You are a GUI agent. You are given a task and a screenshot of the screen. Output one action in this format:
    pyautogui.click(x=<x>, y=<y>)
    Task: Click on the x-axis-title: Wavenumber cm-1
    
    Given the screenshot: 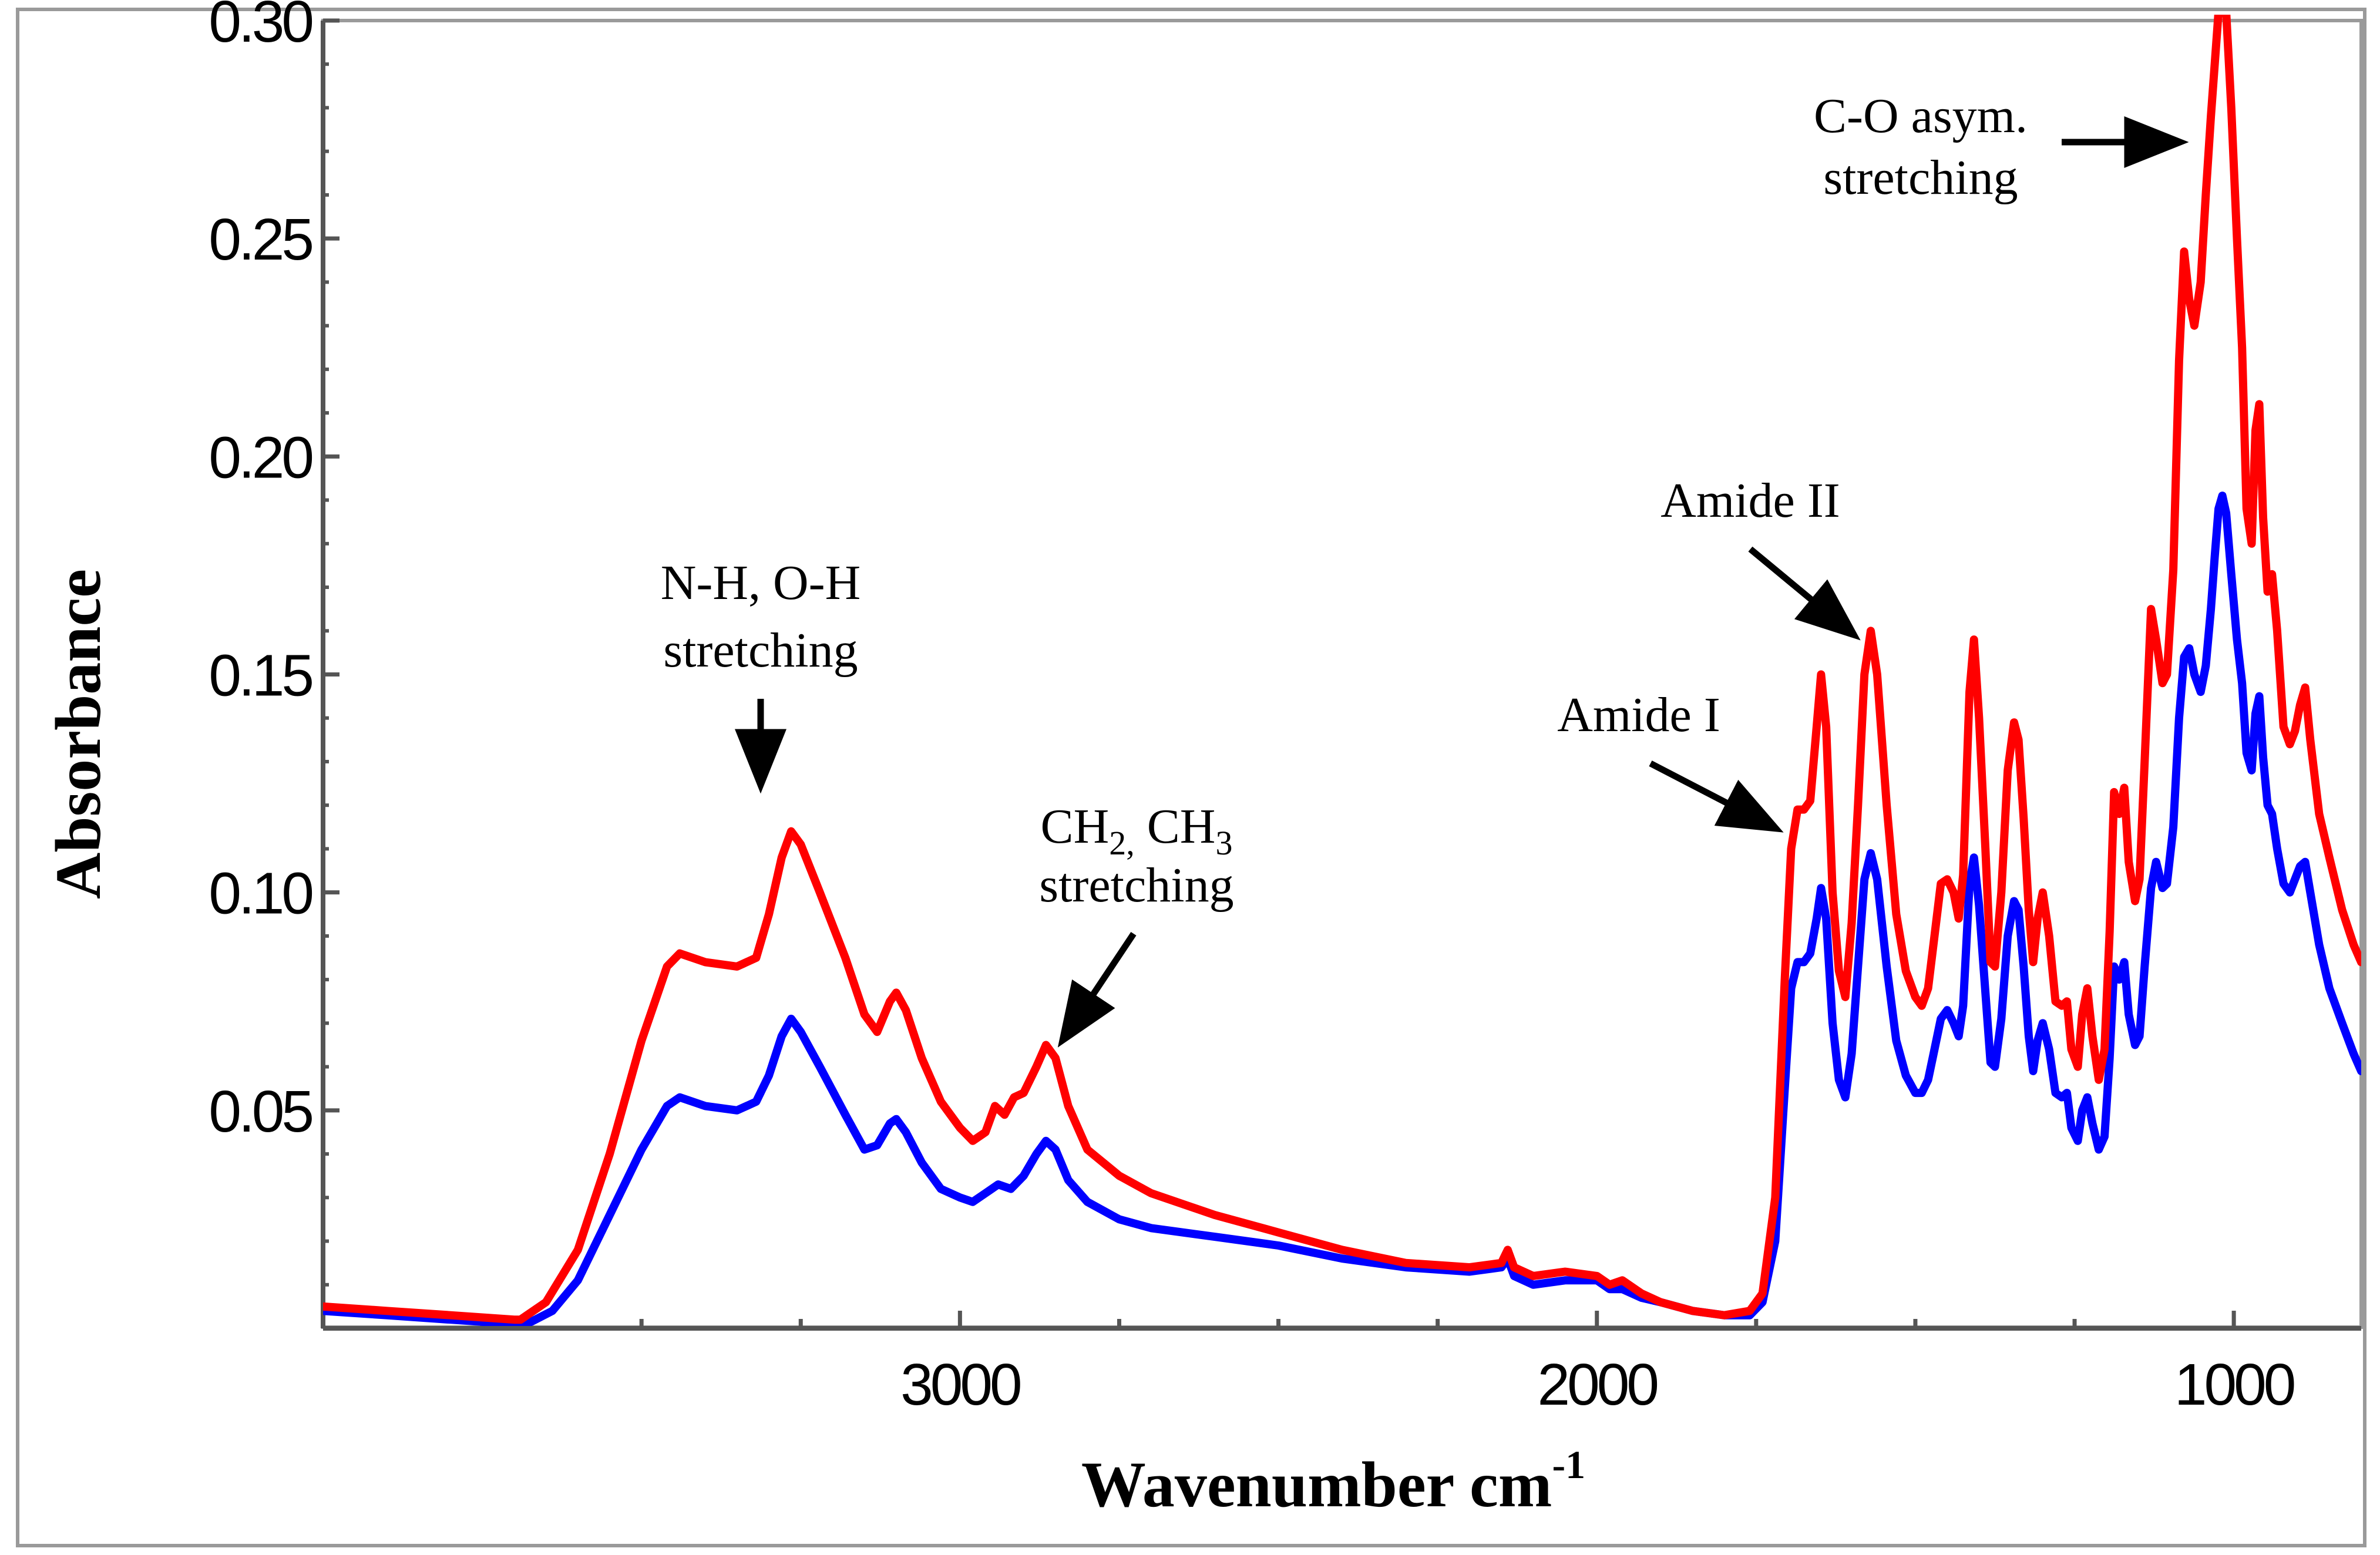 What is the action you would take?
    pyautogui.click(x=1333, y=1481)
    